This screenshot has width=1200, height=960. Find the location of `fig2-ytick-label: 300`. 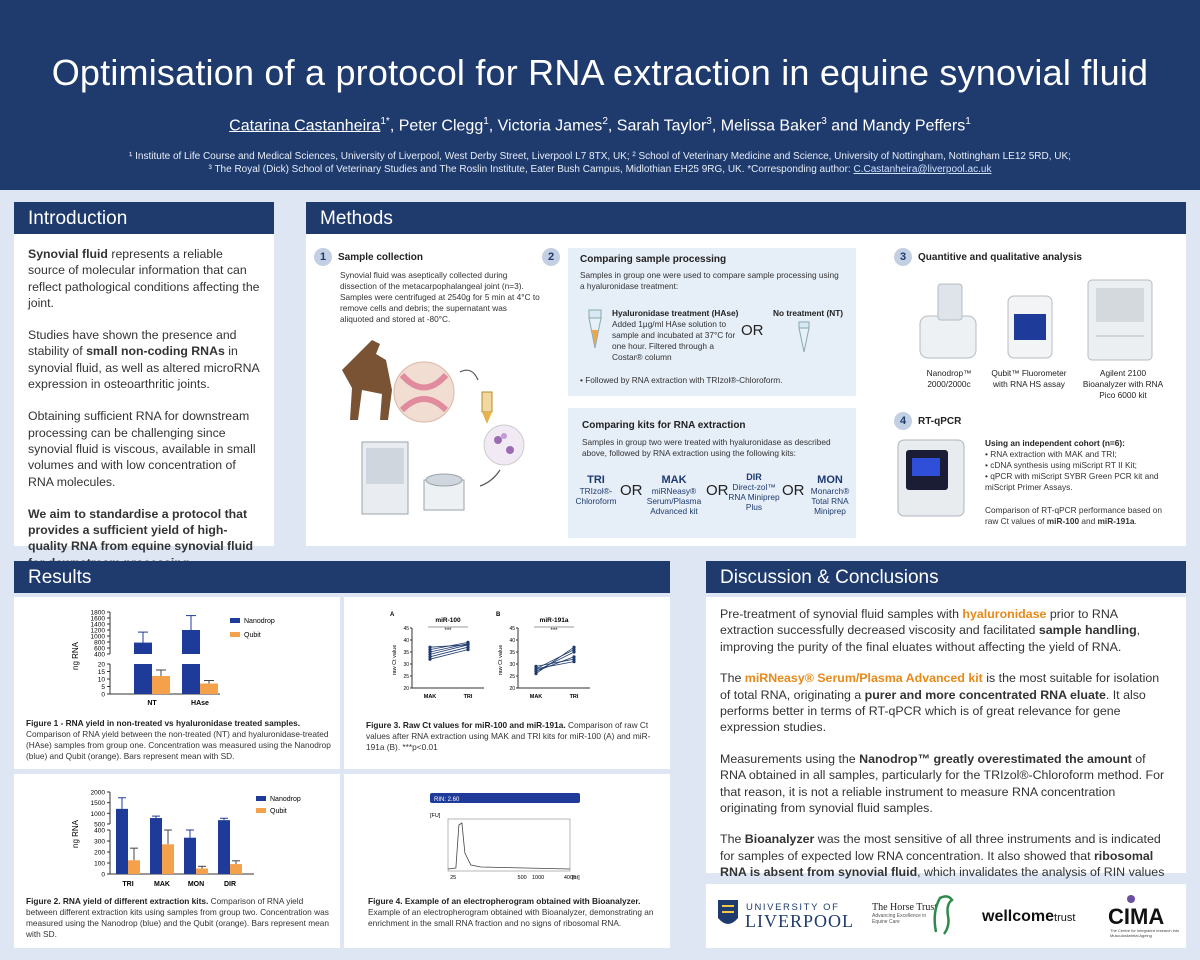

fig2-ytick-label: 300 is located at coordinates (99, 842).